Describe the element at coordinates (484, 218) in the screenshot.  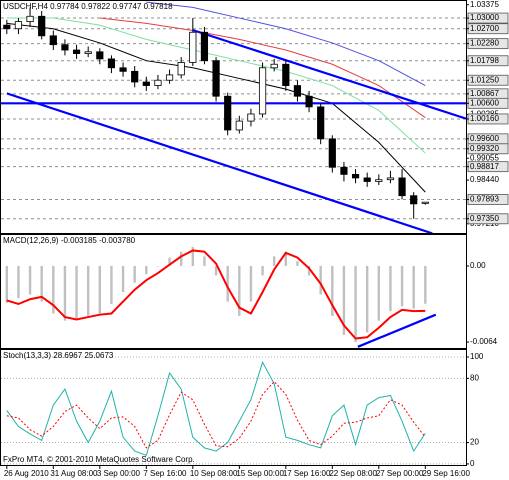
I see `level-label: 0.97350` at that location.